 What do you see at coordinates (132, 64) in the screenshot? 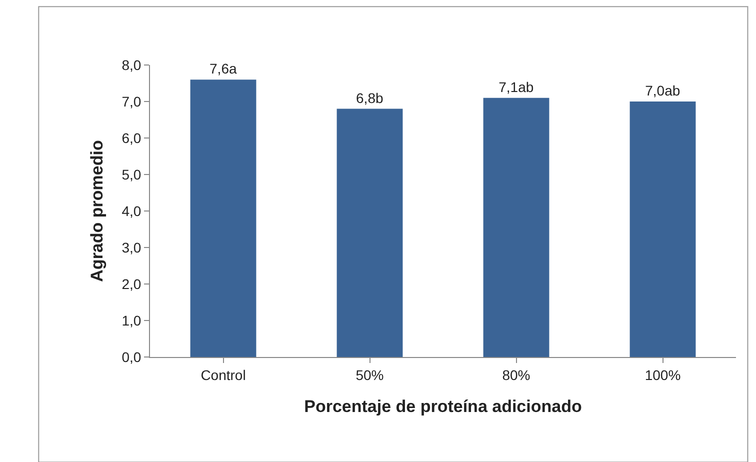
I see `y-tick-label: 8,0` at bounding box center [132, 64].